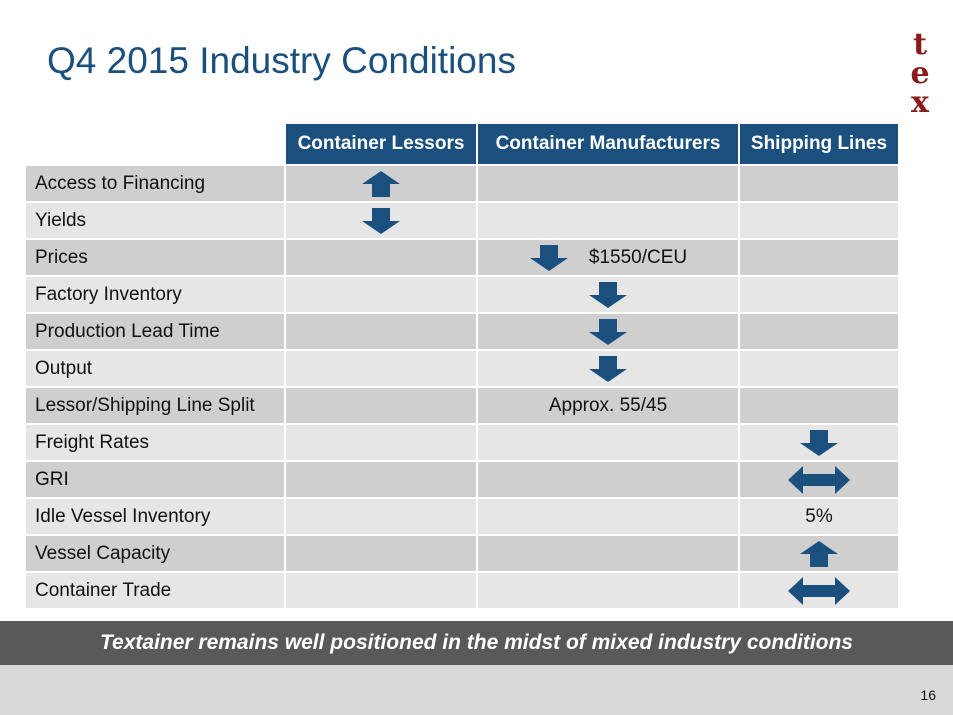 The width and height of the screenshot is (953, 715). I want to click on table-row: Container Trade, so click(462, 589).